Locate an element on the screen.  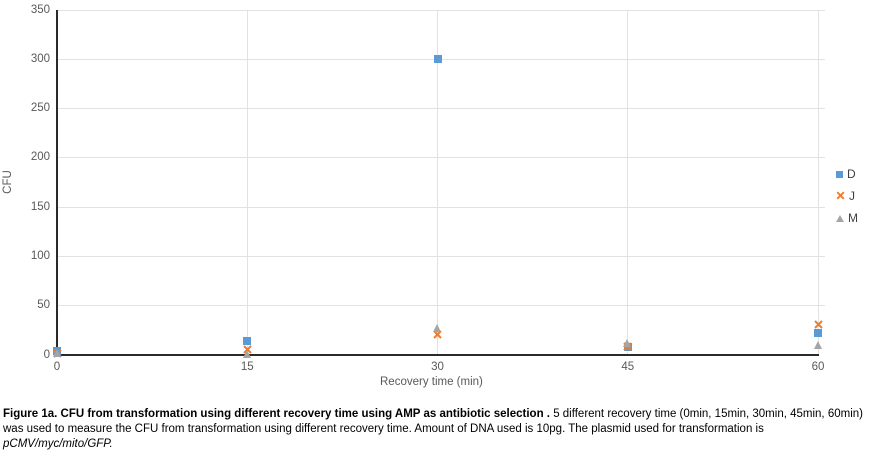
legend-item-m: M is located at coordinates (847, 218).